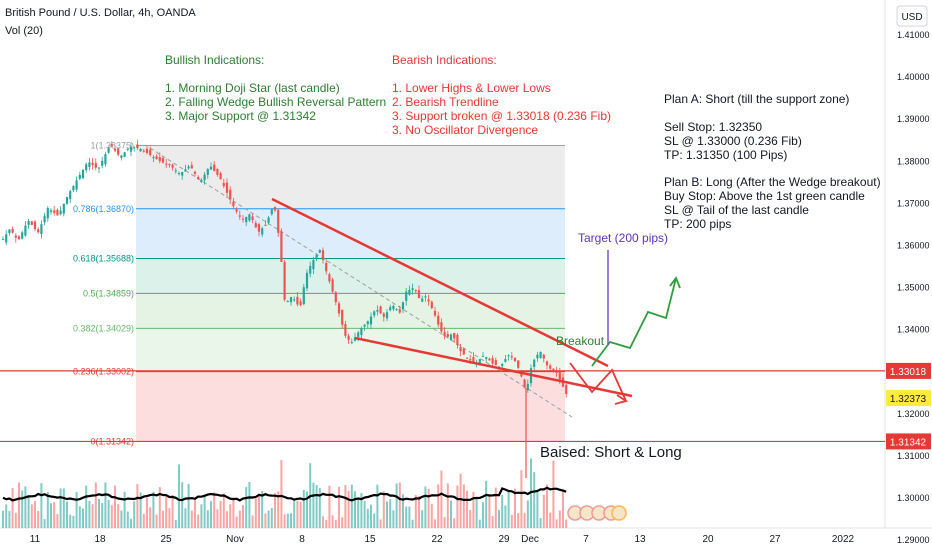 The width and height of the screenshot is (932, 555). I want to click on currency-button, so click(912, 16).